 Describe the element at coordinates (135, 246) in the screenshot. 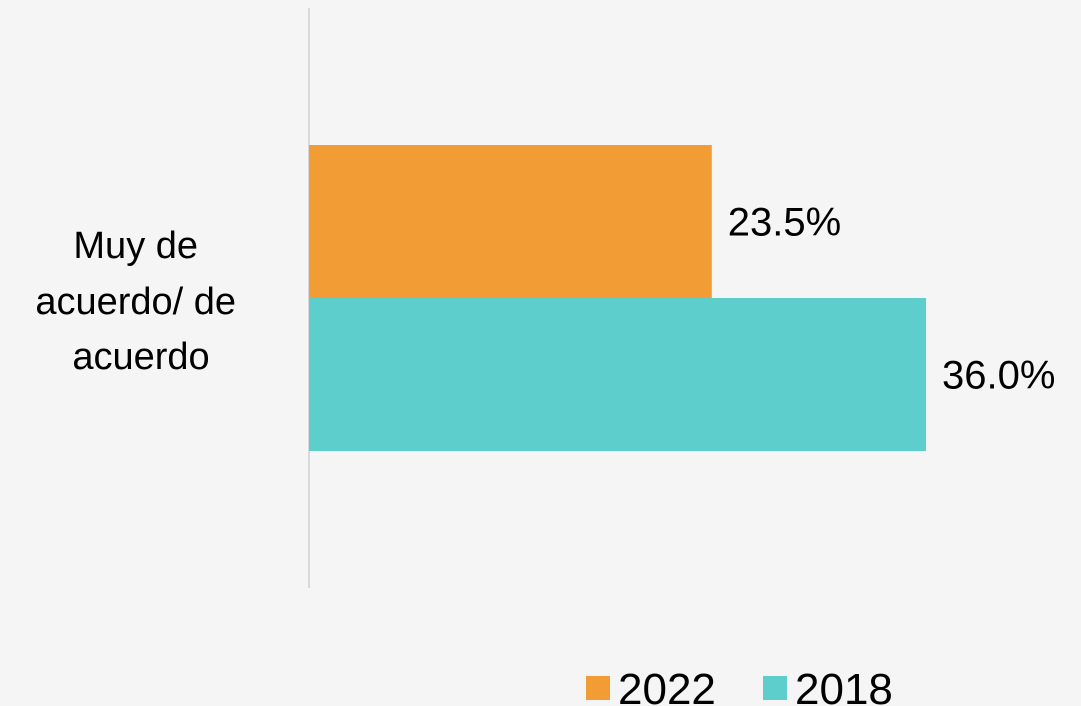

I see `category-label-line: Muy de` at that location.